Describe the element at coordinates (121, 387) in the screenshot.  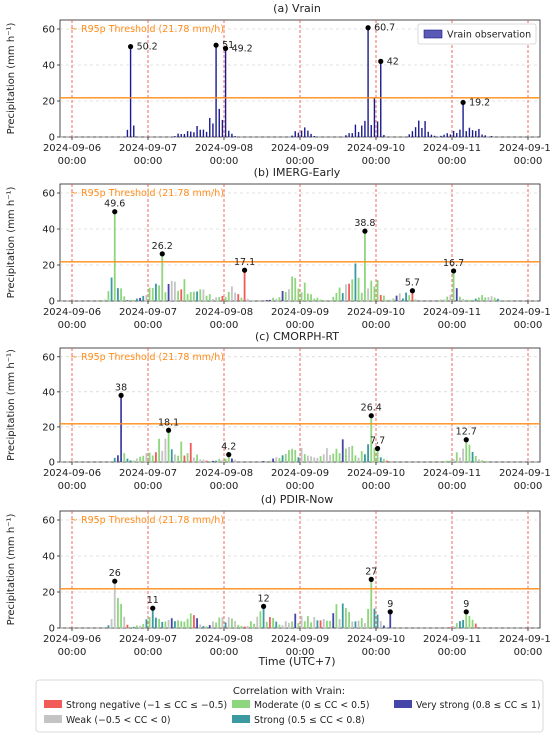
I see `peak-value-label: 38` at that location.